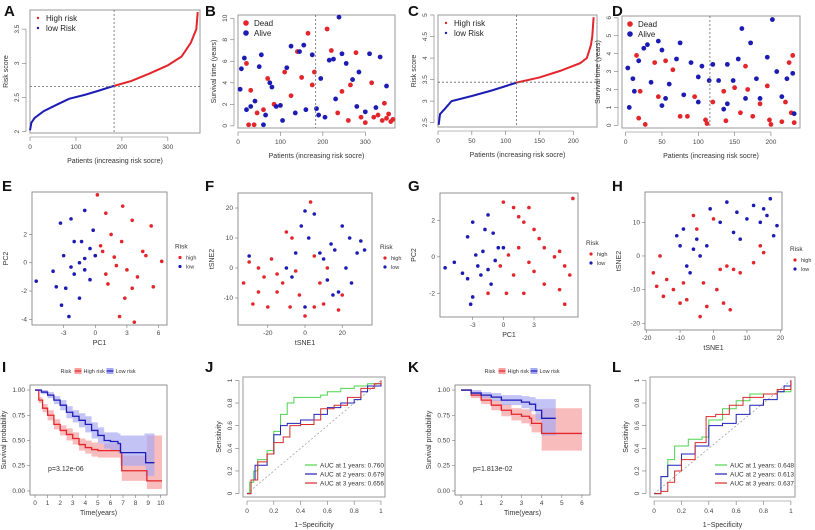 The width and height of the screenshot is (815, 530). Describe the element at coordinates (390, 257) in the screenshot. I see `legend: Risk high low` at that location.